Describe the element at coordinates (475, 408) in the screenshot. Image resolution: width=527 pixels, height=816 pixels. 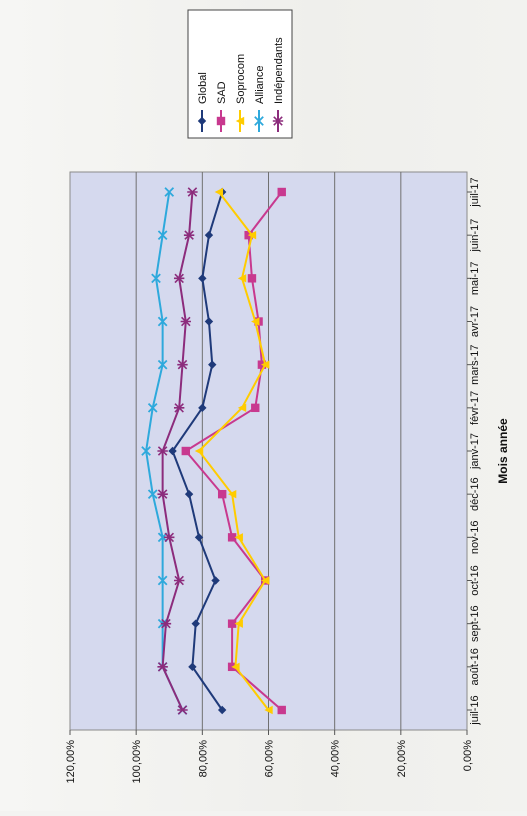
I see `x-tick-label: févr-17` at that location.